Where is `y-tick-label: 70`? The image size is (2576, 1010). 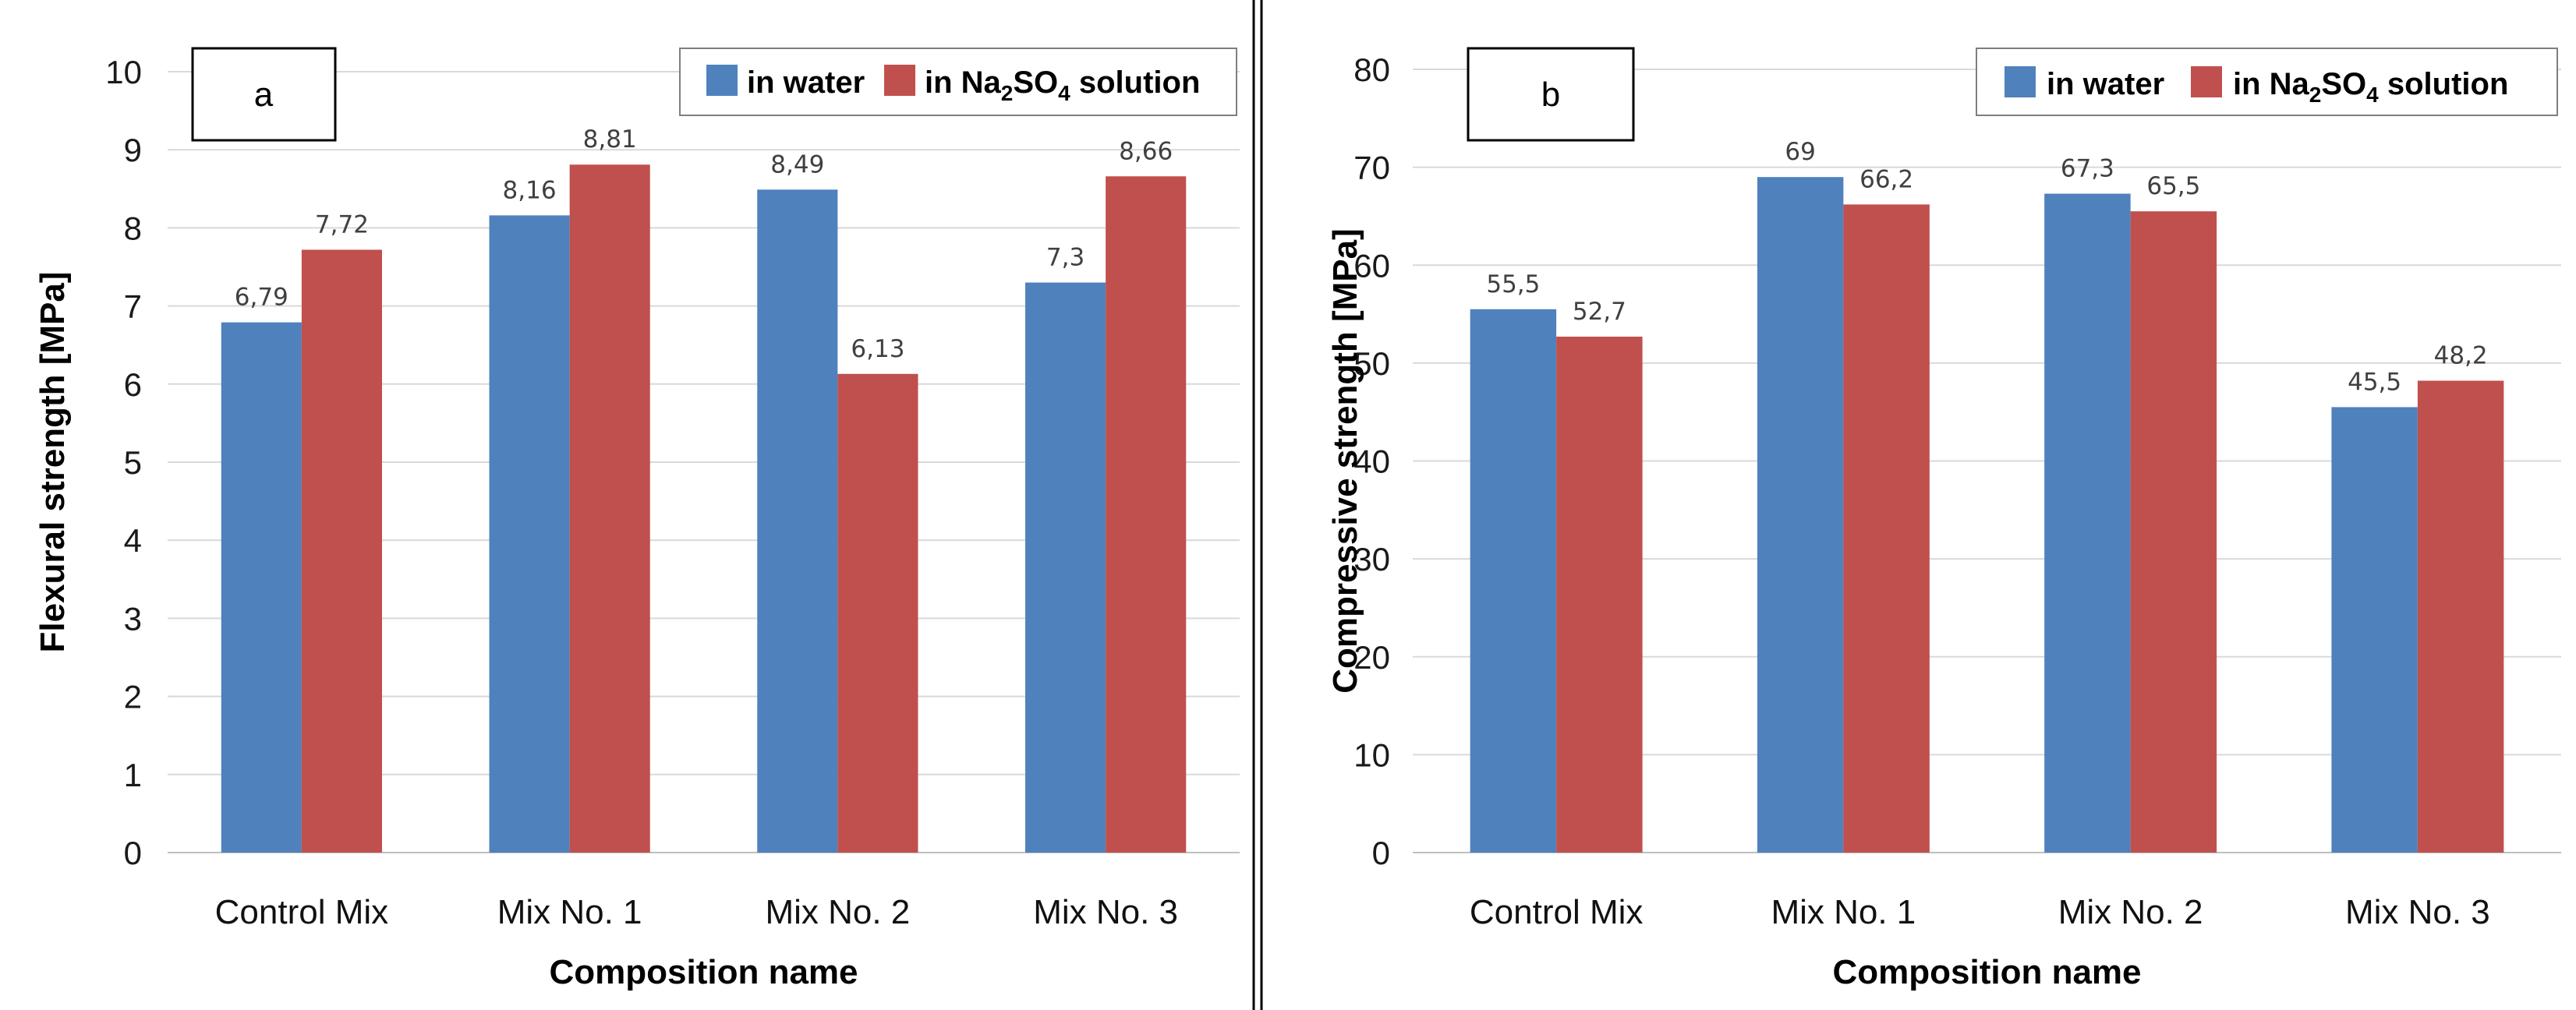
y-tick-label: 70 is located at coordinates (1371, 168).